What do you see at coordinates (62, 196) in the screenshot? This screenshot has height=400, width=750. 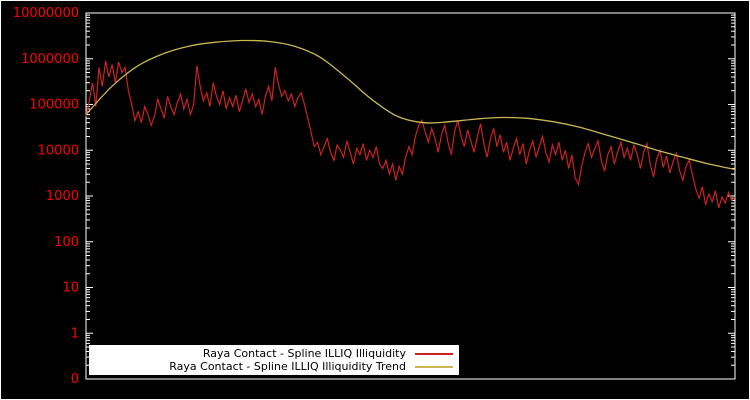 I see `y-tick-label: 1000` at bounding box center [62, 196].